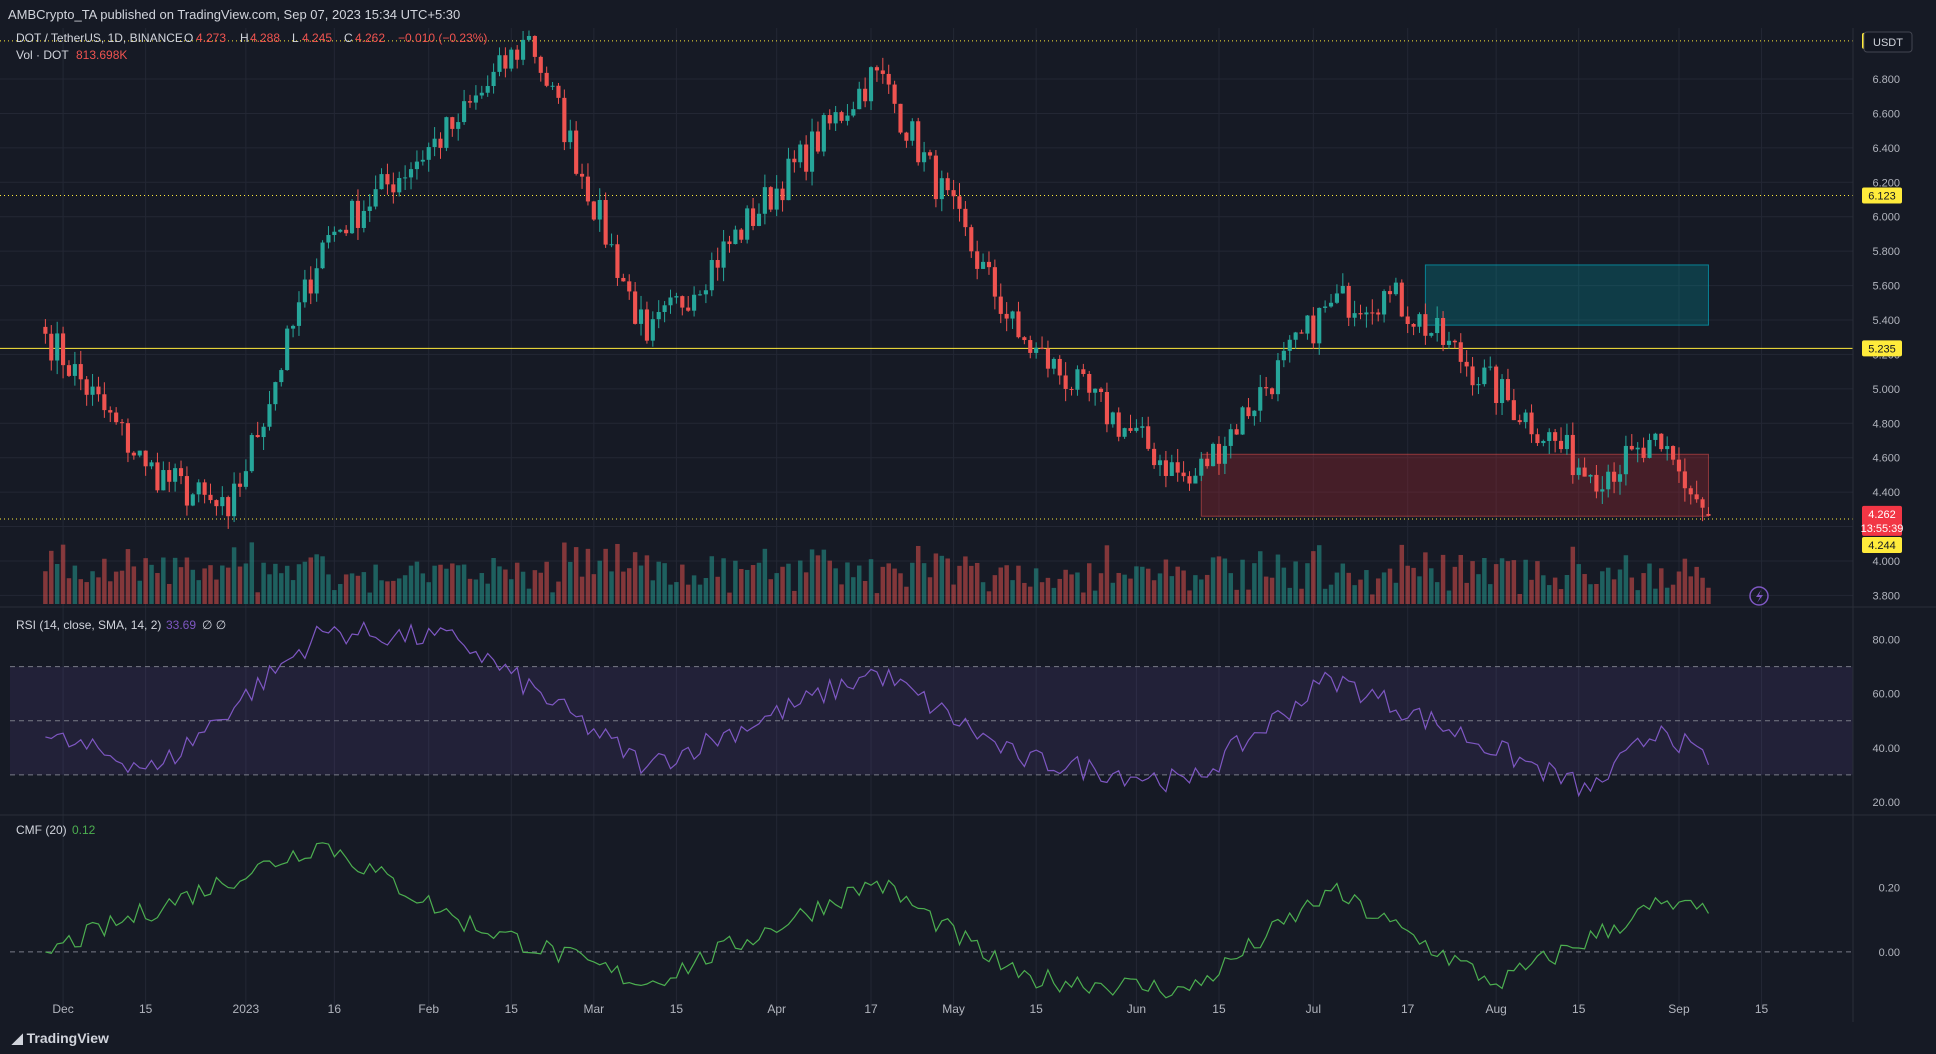  I want to click on volume-bars, so click(877, 573).